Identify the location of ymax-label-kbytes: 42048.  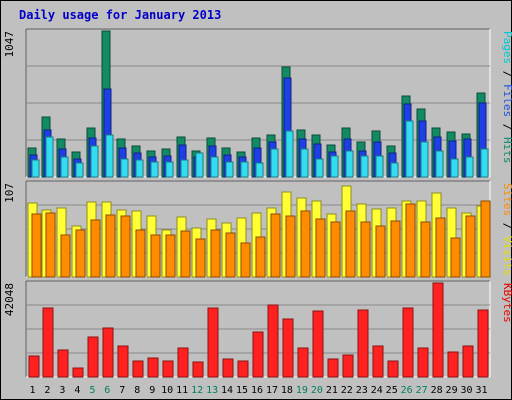
(9, 299).